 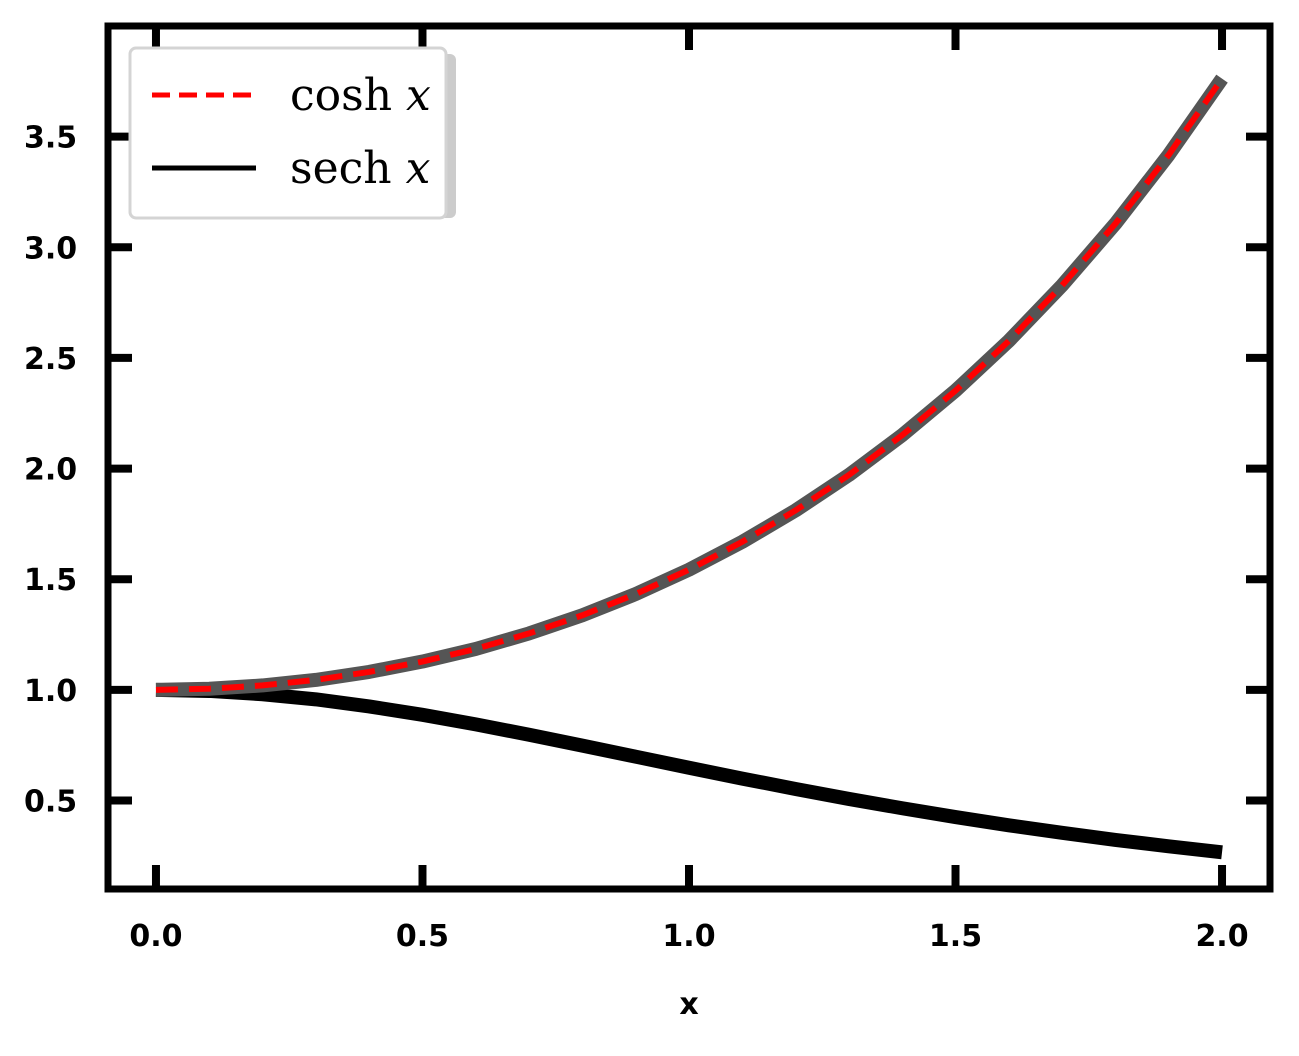 I want to click on x-tick-label: 0.5, so click(x=422, y=936).